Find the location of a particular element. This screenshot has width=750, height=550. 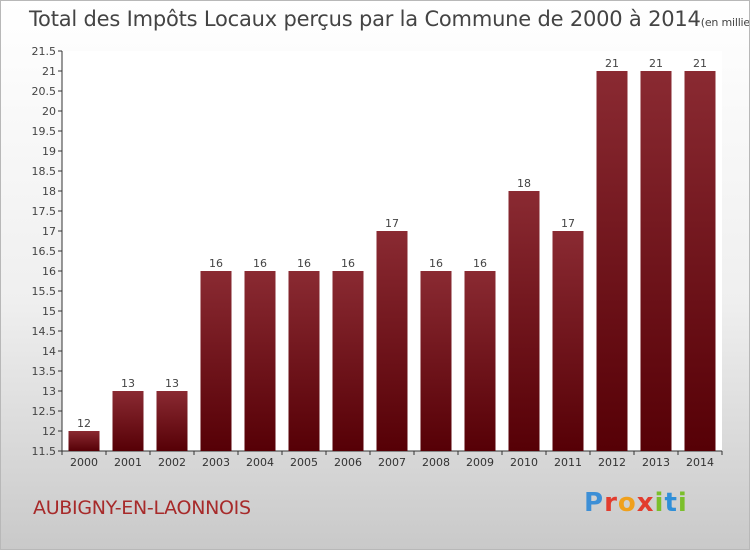

x-tick-label: 2002 is located at coordinates (172, 462).